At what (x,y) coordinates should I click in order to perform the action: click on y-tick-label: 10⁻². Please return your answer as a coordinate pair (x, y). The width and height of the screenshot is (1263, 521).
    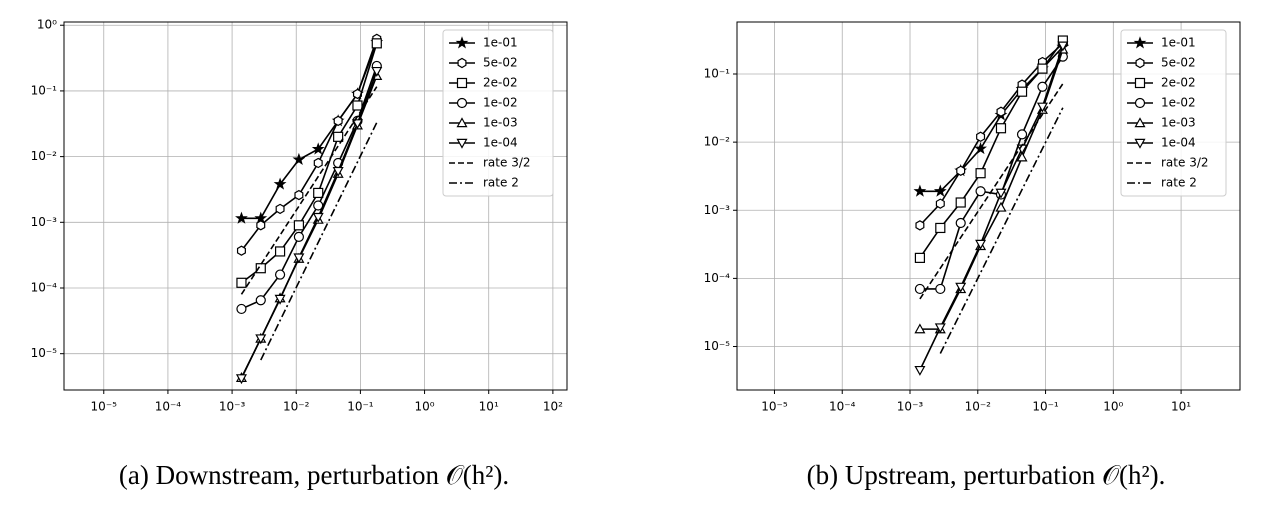
    Looking at the image, I should click on (44, 156).